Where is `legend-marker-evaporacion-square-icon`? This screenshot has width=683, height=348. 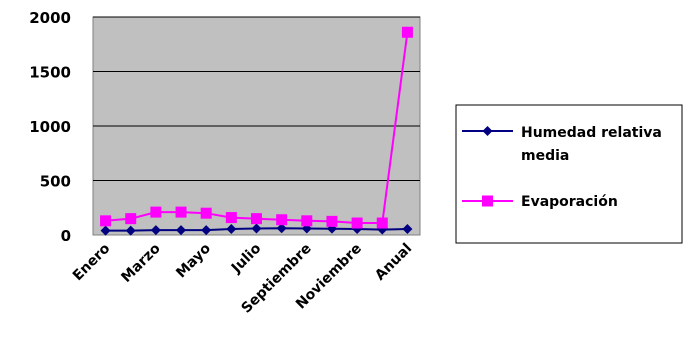 legend-marker-evaporacion-square-icon is located at coordinates (487, 201).